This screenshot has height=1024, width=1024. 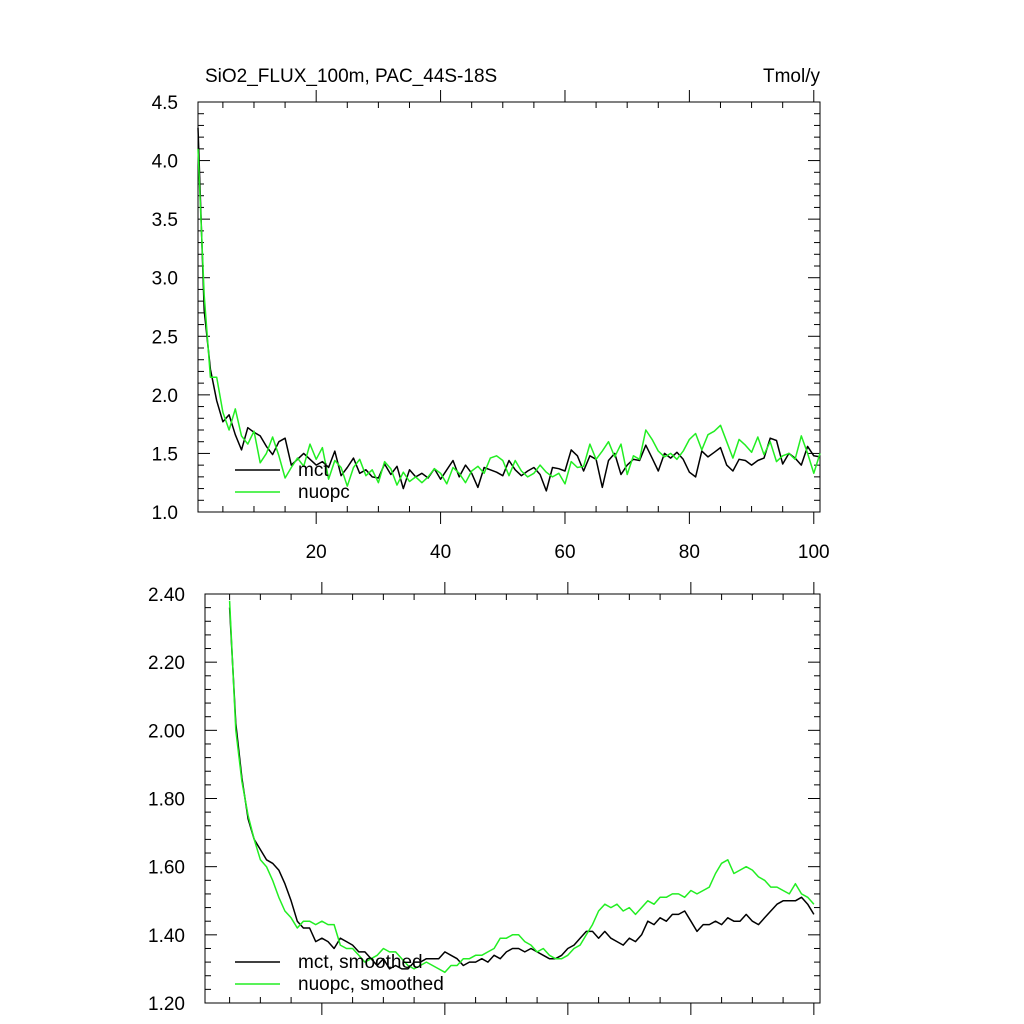 I want to click on y-tick-label: 1.20, so click(x=166, y=1004).